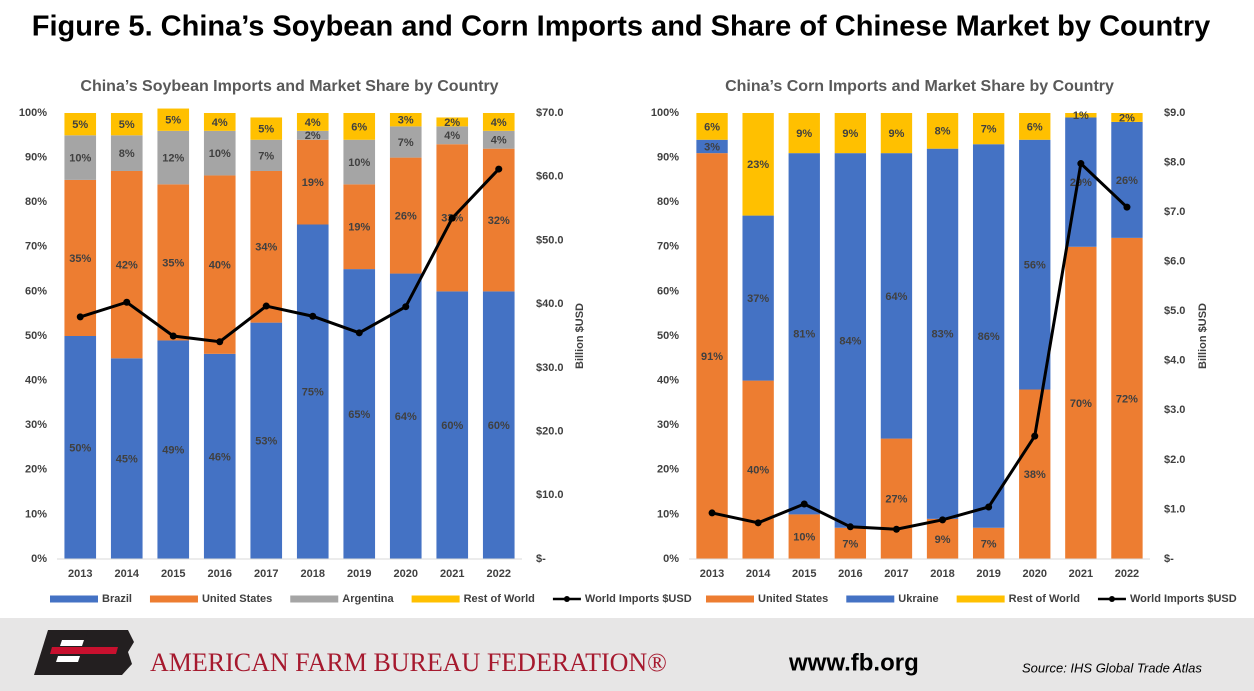 This screenshot has height=691, width=1254. What do you see at coordinates (173, 263) in the screenshot?
I see `data-label: 35%` at bounding box center [173, 263].